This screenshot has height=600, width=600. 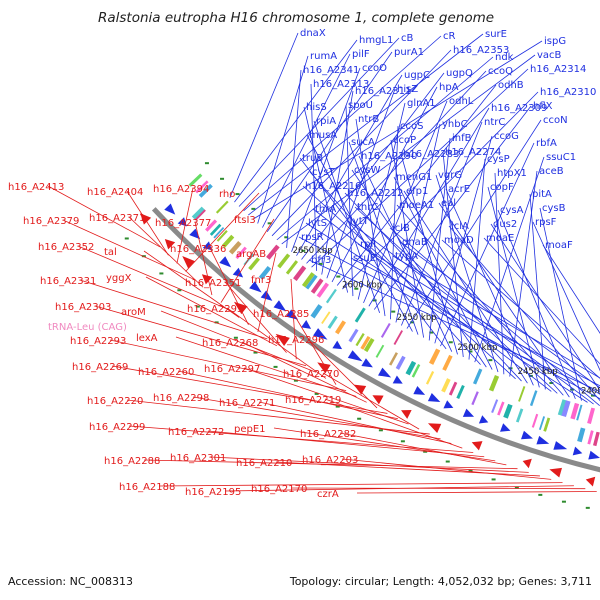 I want to click on forward-gene-label: h16_A2309, so click(x=519, y=108).